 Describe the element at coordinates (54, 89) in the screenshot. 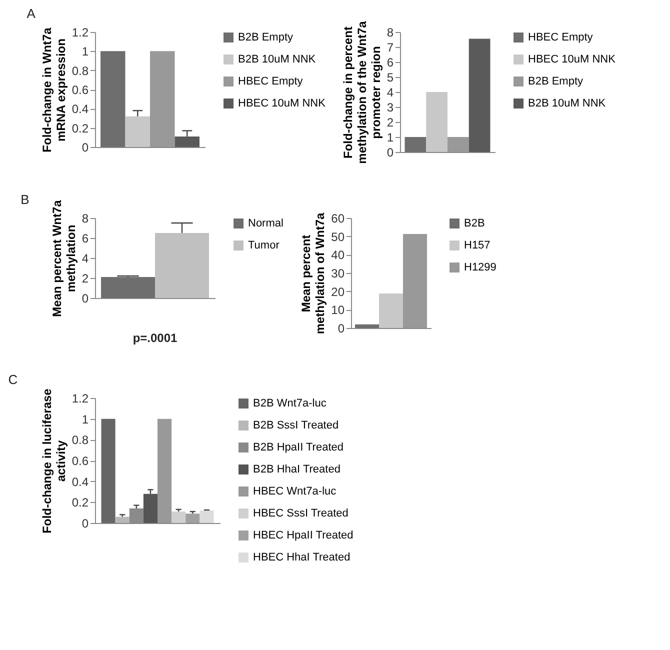

I see `y-axis-title: Fold-change in Wnt7a mRNA expression` at that location.